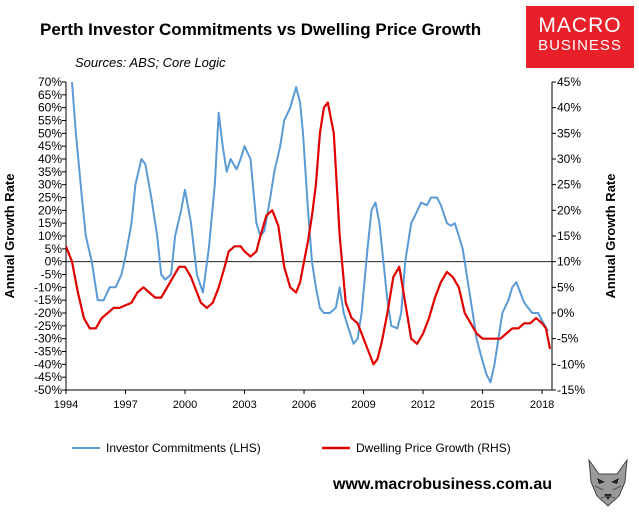  Describe the element at coordinates (48, 390) in the screenshot. I see `y-tick-label-left: -50%` at that location.